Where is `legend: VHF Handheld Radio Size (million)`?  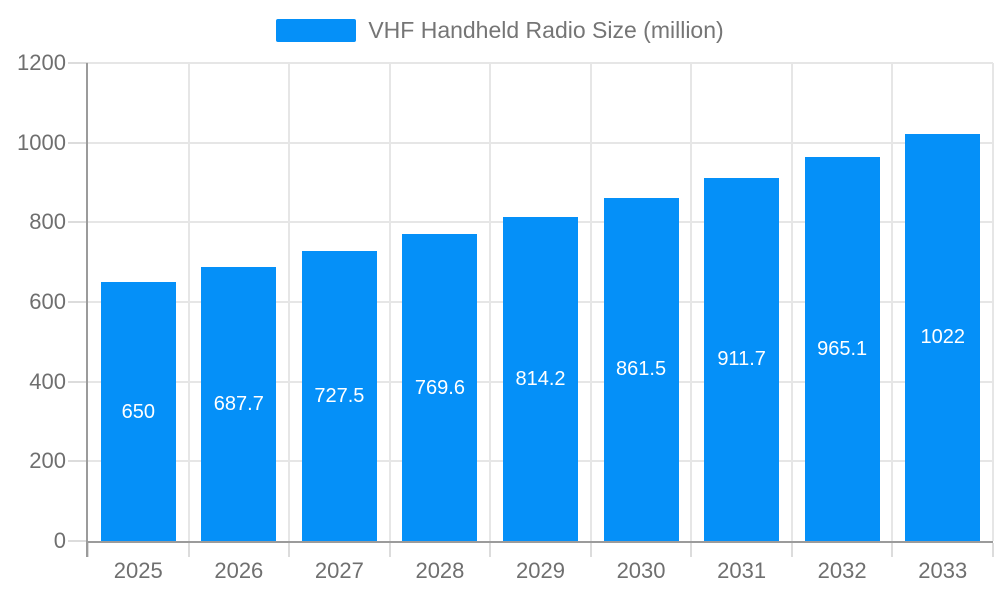 legend: VHF Handheld Radio Size (million) is located at coordinates (500, 30).